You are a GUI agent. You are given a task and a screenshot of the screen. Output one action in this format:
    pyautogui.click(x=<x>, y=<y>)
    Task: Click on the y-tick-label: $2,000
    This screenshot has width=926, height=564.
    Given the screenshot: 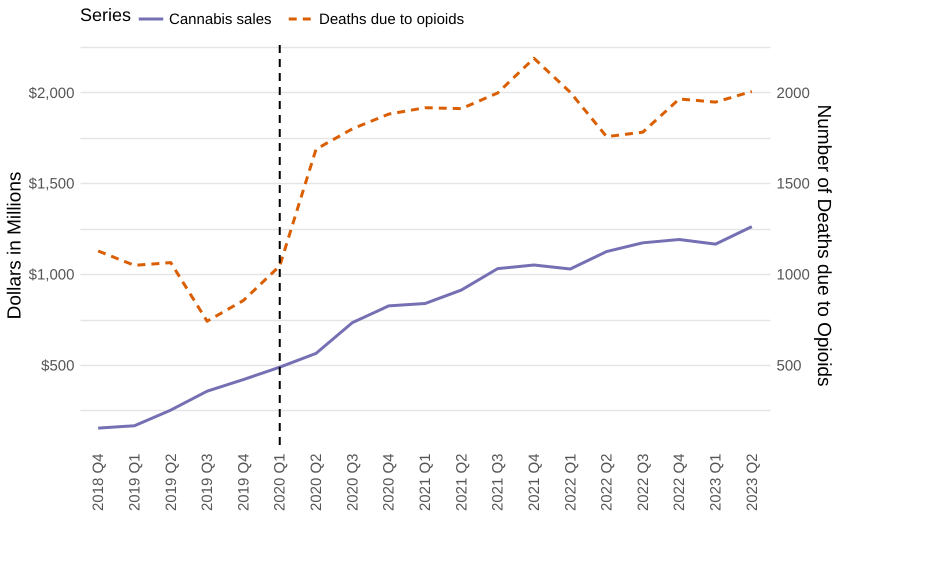 What is the action you would take?
    pyautogui.click(x=51, y=93)
    